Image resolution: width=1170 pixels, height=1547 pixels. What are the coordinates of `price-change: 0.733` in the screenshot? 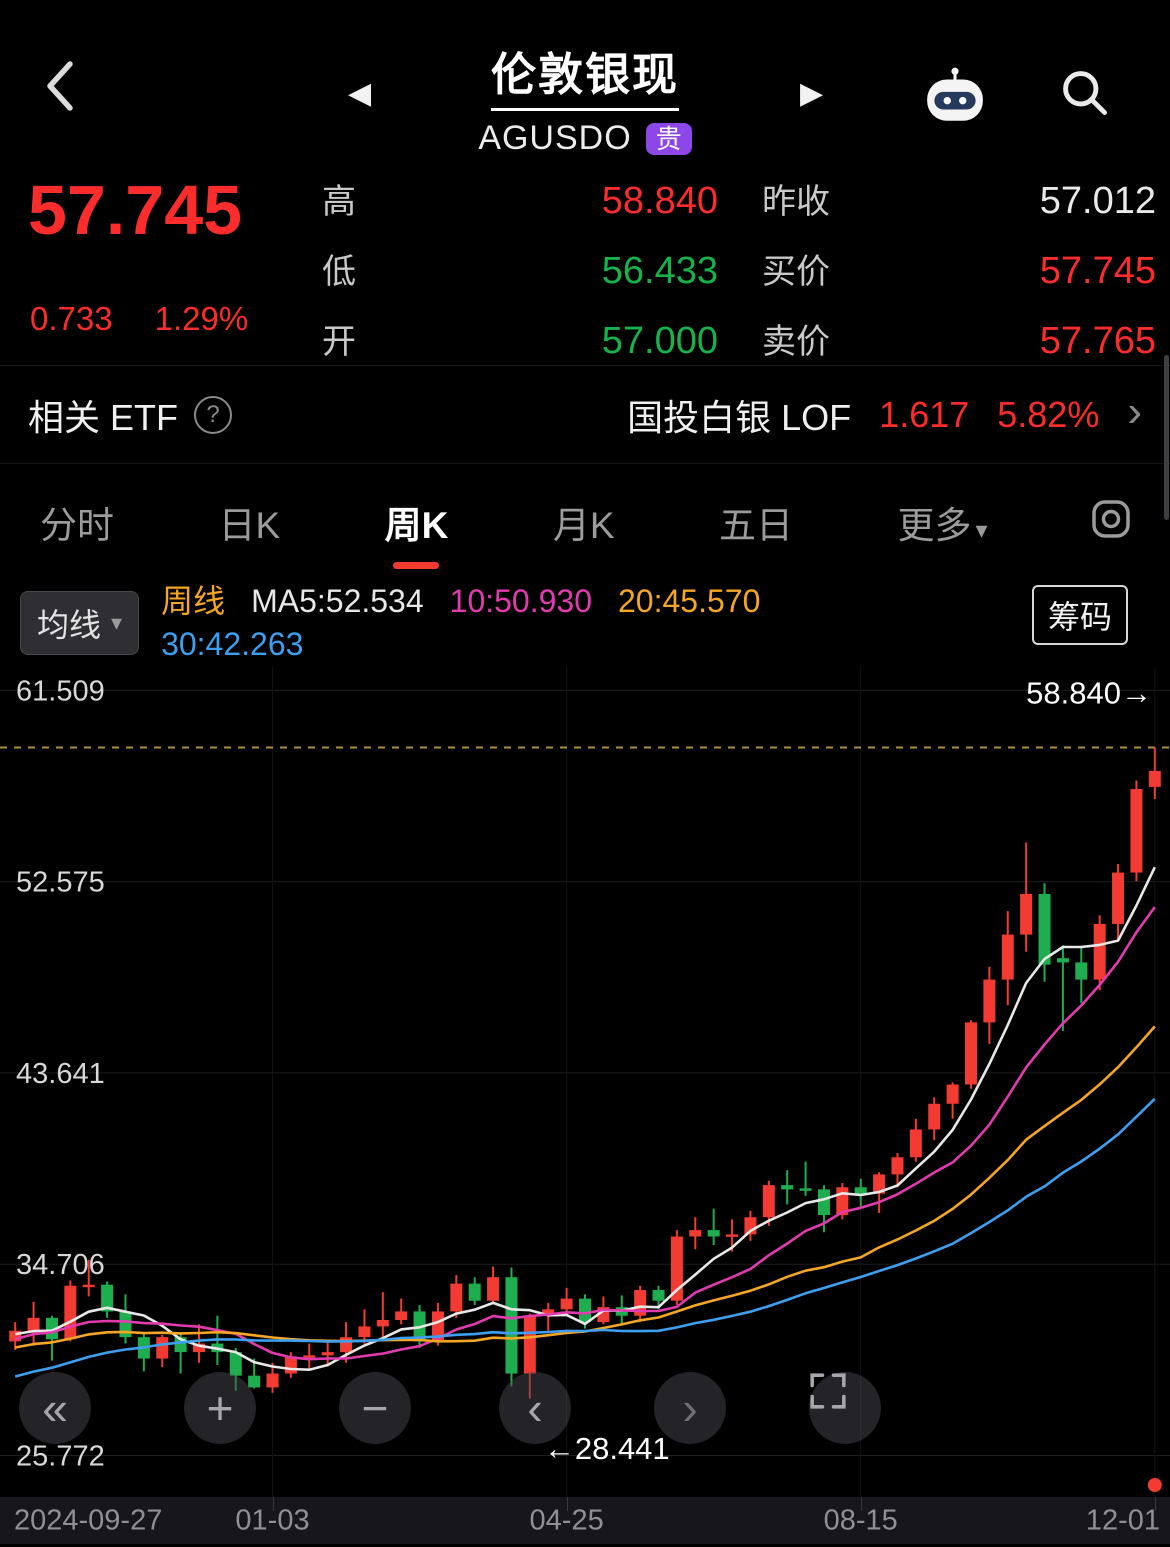 It's located at (71, 318).